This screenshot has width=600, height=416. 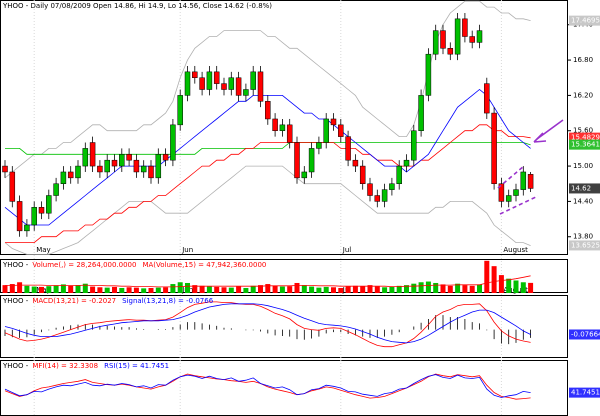 What do you see at coordinates (583, 131) in the screenshot?
I see `y-tick-label: 15.60` at bounding box center [583, 131].